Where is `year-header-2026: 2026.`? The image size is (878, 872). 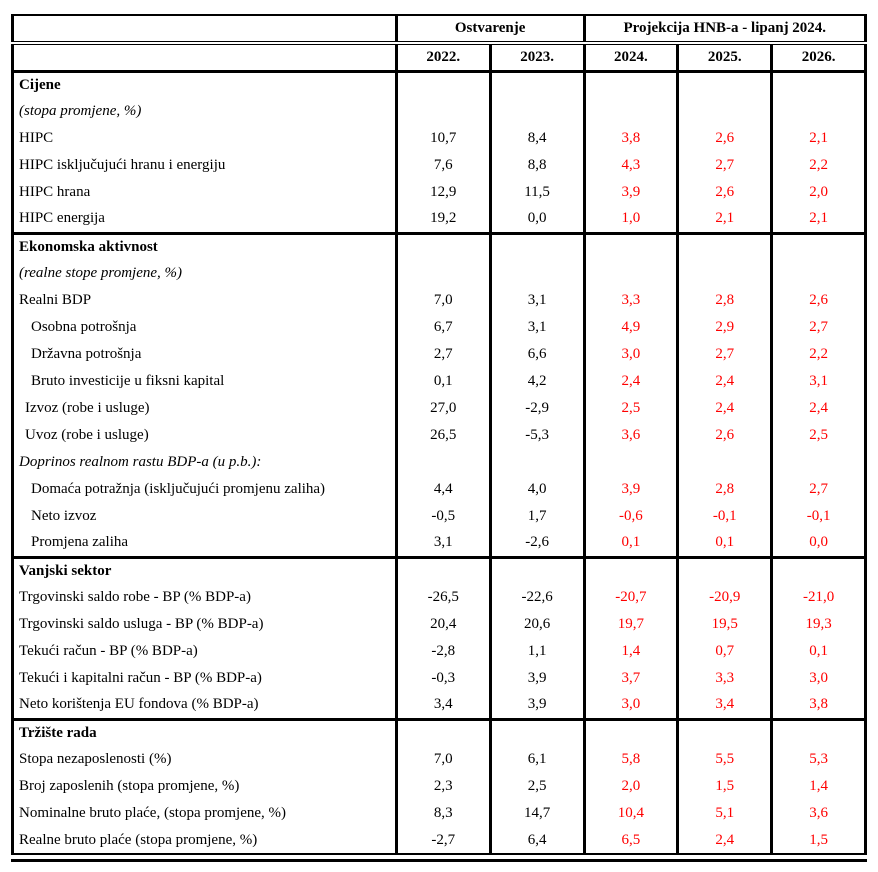 year-header-2026: 2026. is located at coordinates (818, 58).